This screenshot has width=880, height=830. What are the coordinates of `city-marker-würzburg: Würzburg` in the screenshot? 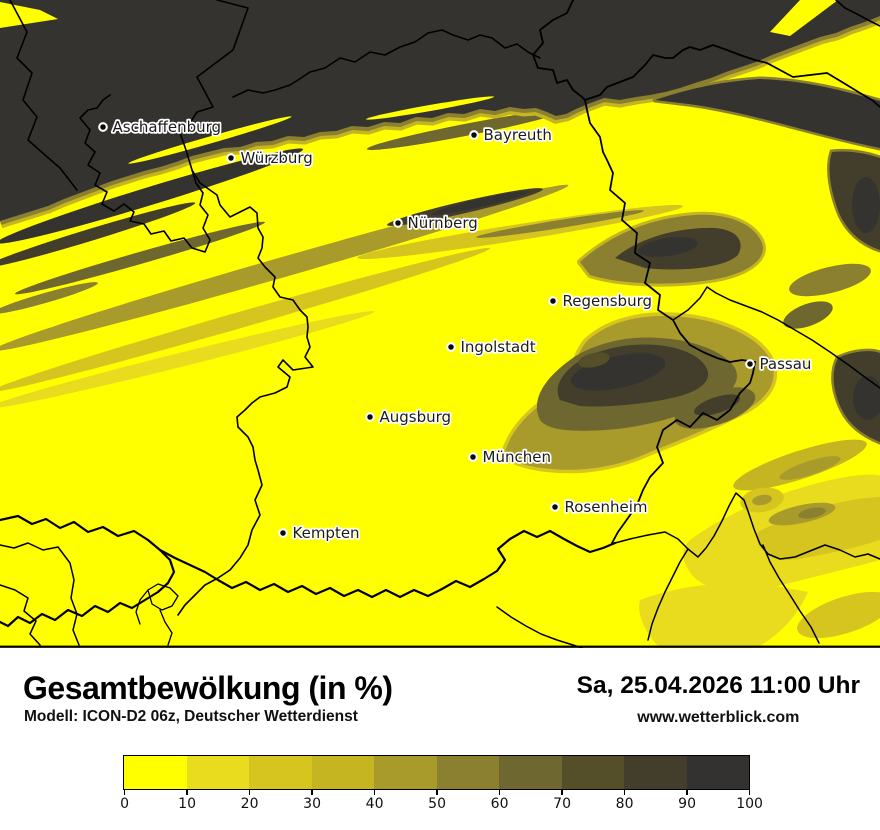 It's located at (270, 158).